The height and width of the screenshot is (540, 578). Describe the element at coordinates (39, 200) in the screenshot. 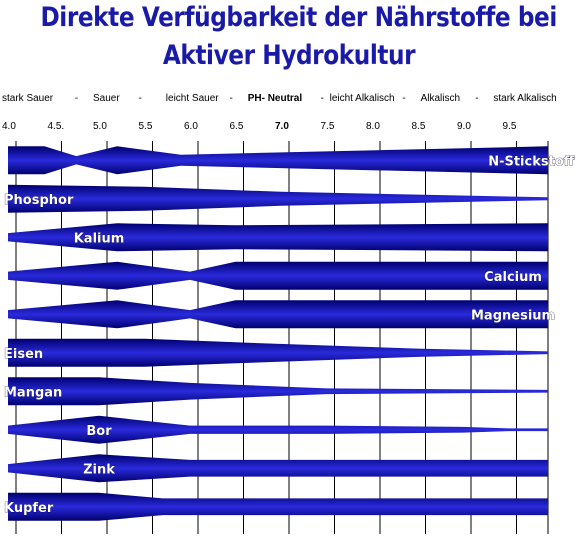

I see `nutrient-label: Phosphor` at that location.